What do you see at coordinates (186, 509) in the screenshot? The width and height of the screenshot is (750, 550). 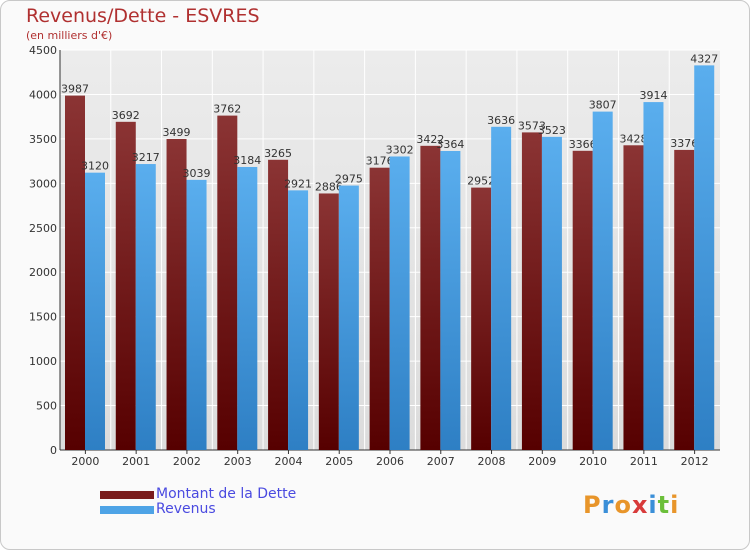 I see `legend-label-revenus: Revenus` at bounding box center [186, 509].